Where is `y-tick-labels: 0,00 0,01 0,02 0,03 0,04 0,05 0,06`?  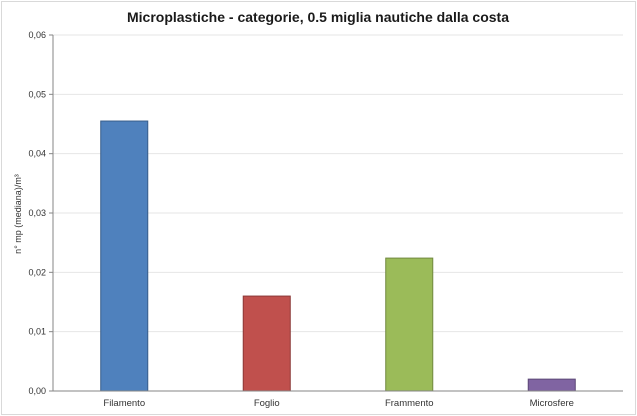
y-tick-labels: 0,00 0,01 0,02 0,03 0,04 0,05 0,06 is located at coordinates (37, 213).